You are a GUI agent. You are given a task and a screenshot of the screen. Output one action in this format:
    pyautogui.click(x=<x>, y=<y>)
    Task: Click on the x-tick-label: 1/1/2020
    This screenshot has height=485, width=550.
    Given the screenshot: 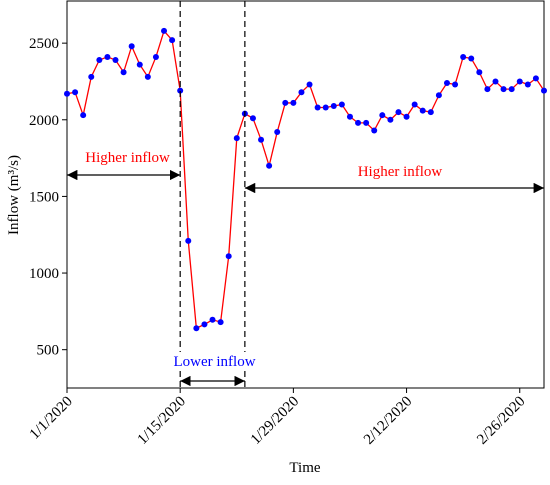 What is the action you would take?
    pyautogui.click(x=51, y=418)
    